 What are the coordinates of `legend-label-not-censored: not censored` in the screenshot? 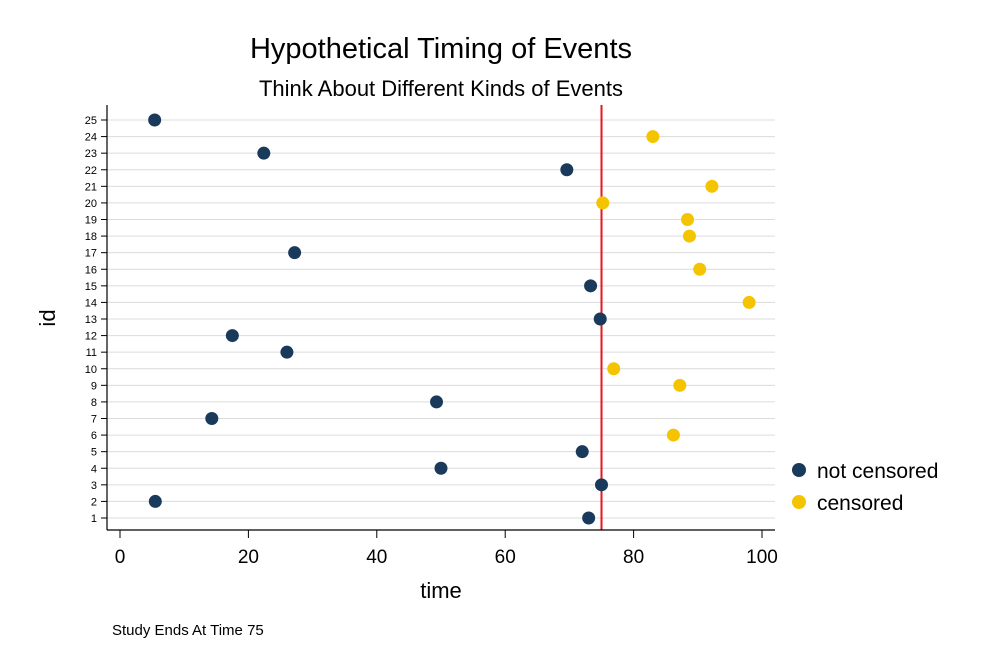 It's located at (877, 471).